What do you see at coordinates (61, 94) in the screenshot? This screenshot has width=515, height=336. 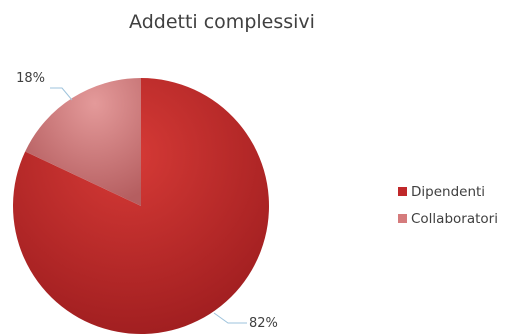 I see `leader-line-collaboratori` at bounding box center [61, 94].